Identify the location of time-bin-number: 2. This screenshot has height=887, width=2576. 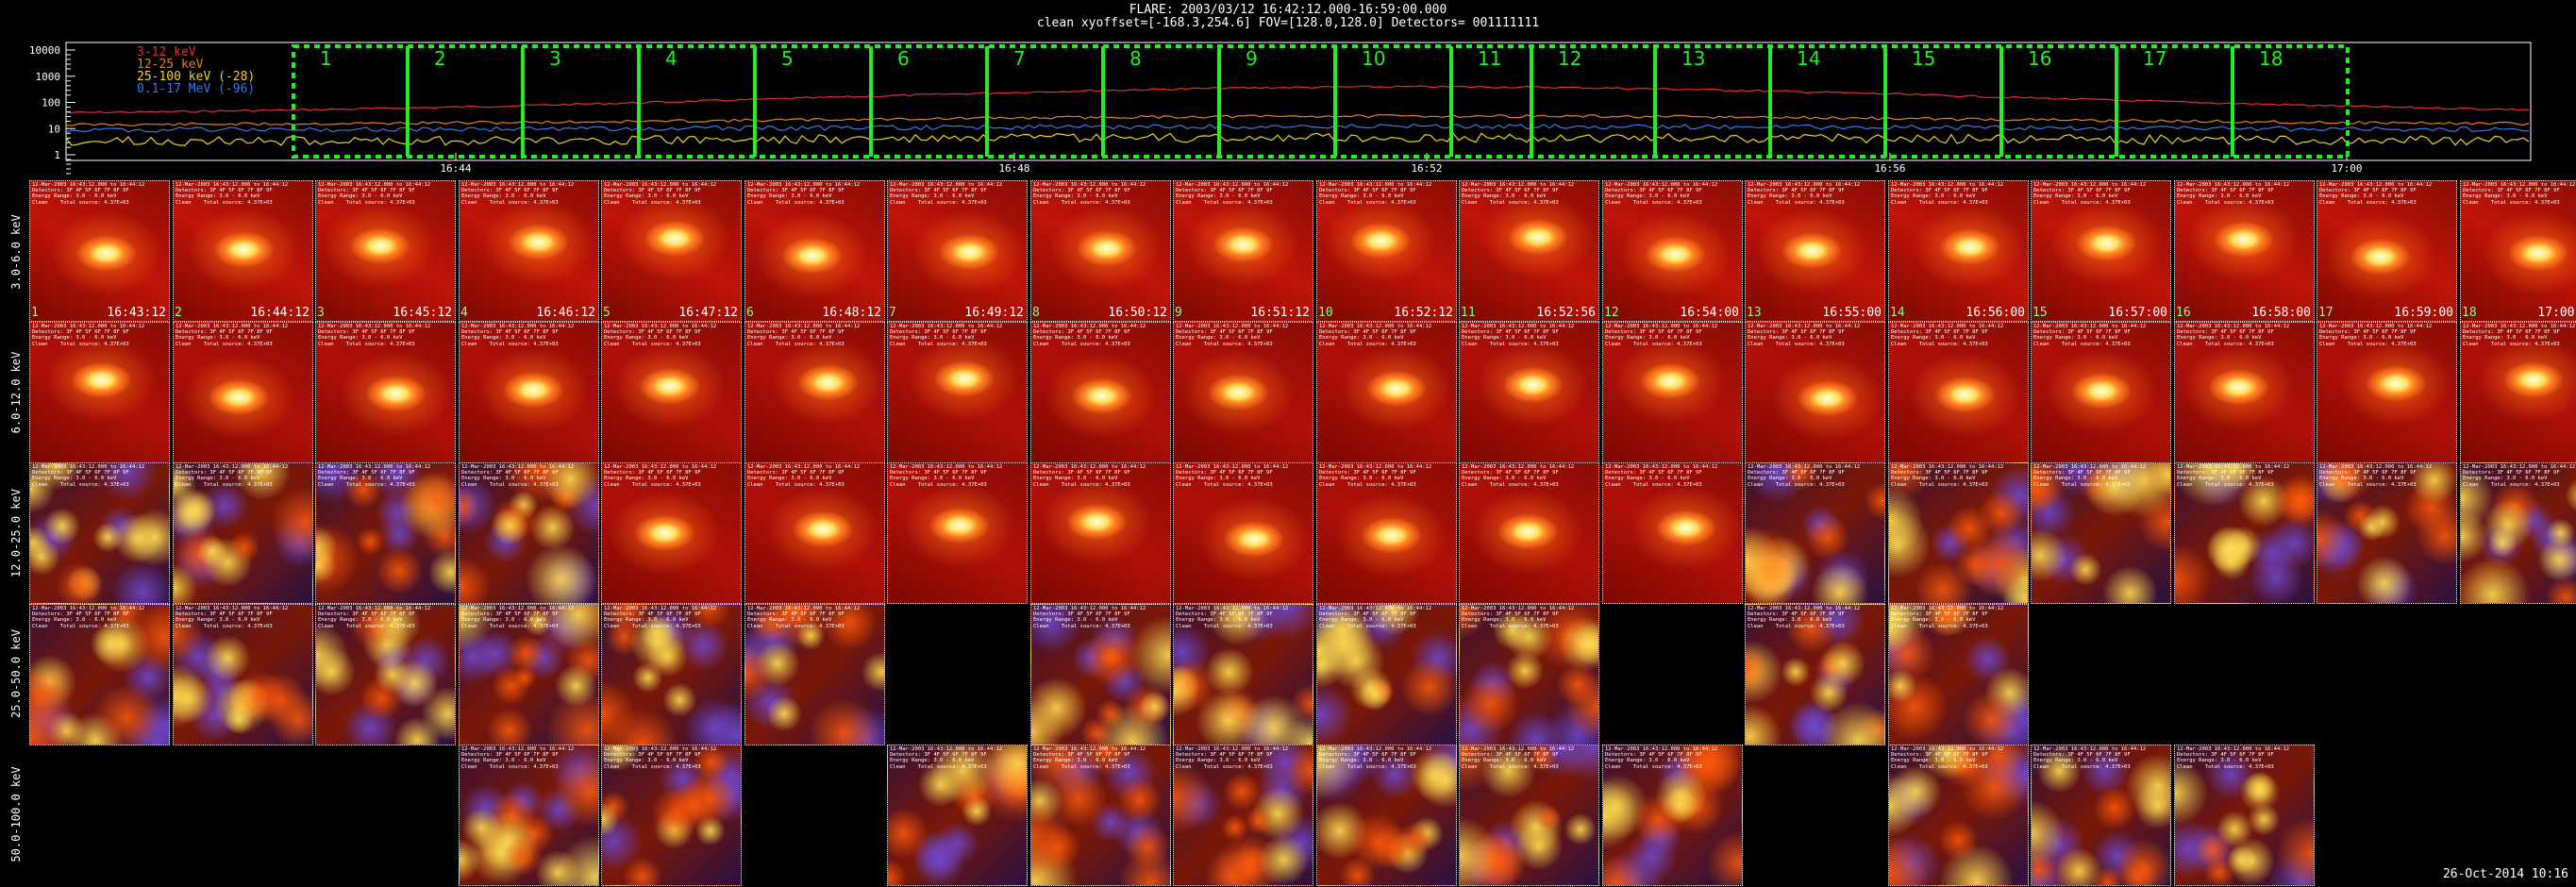
(440, 58).